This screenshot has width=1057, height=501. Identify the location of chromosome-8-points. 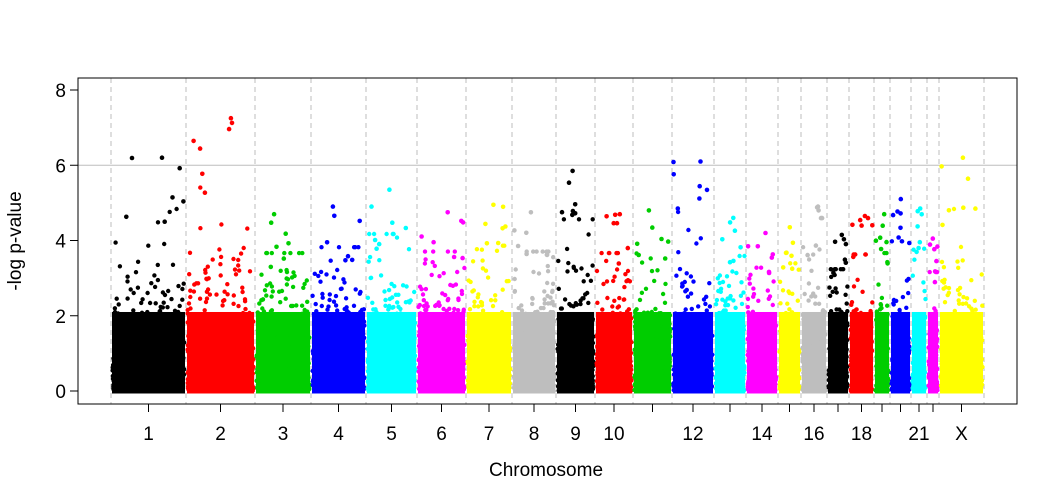
(534, 302).